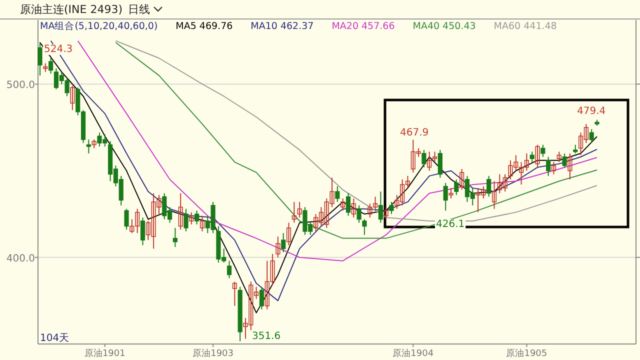 This screenshot has height=360, width=640. What do you see at coordinates (58, 49) in the screenshot?
I see `annotation: 524.3` at bounding box center [58, 49].